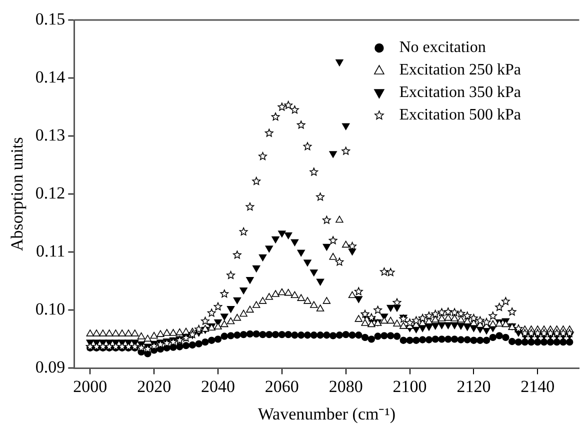 Image resolution: width=584 pixels, height=433 pixels. Describe the element at coordinates (460, 115) in the screenshot. I see `legend-label: Excitation 500 kPa` at that location.